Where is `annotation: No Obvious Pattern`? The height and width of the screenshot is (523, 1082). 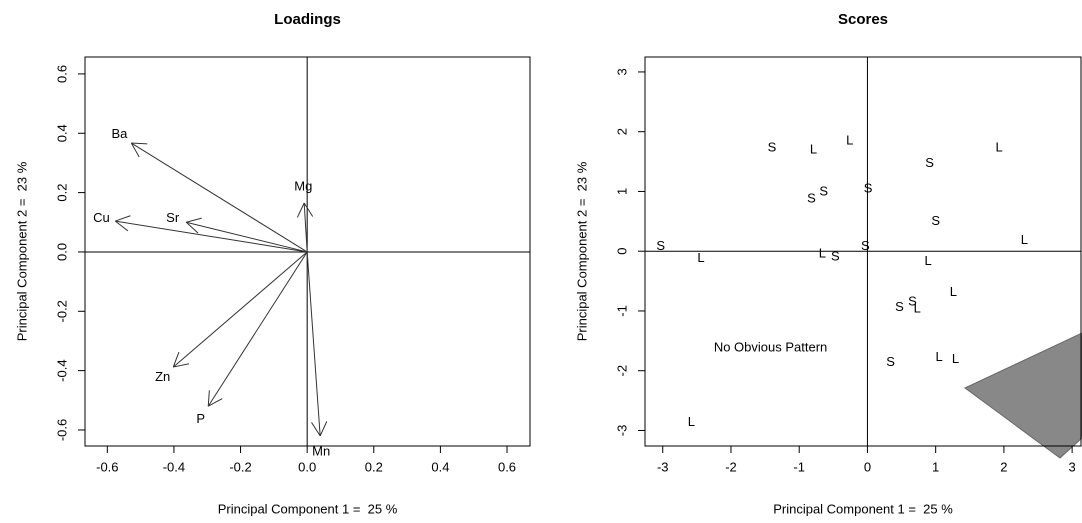 annotation: No Obvious Pattern is located at coordinates (770, 346).